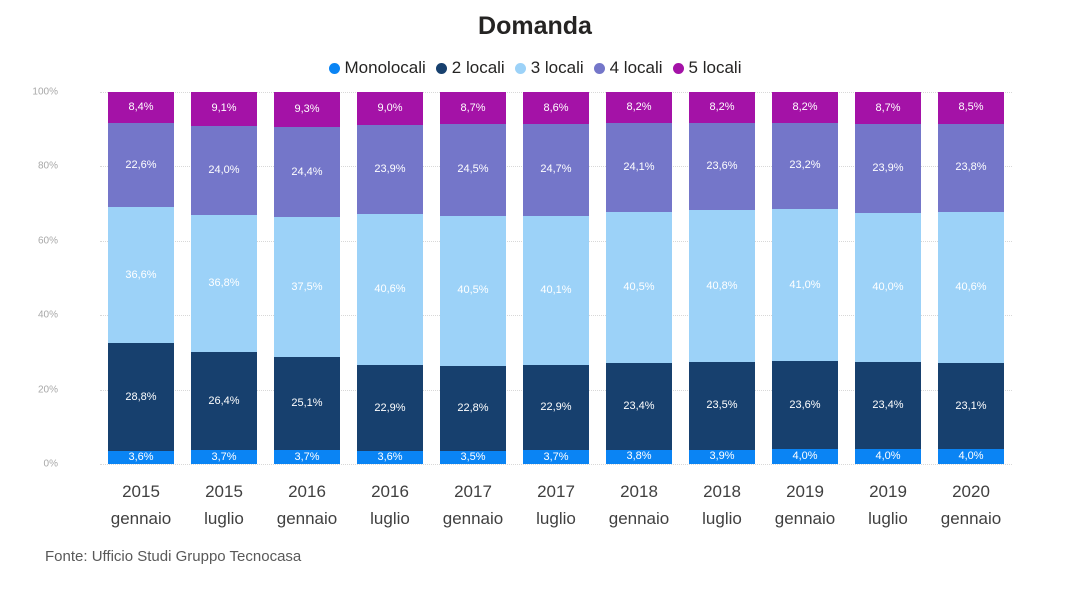 Image resolution: width=1070 pixels, height=589 pixels. I want to click on data-label: 9,0%, so click(390, 108).